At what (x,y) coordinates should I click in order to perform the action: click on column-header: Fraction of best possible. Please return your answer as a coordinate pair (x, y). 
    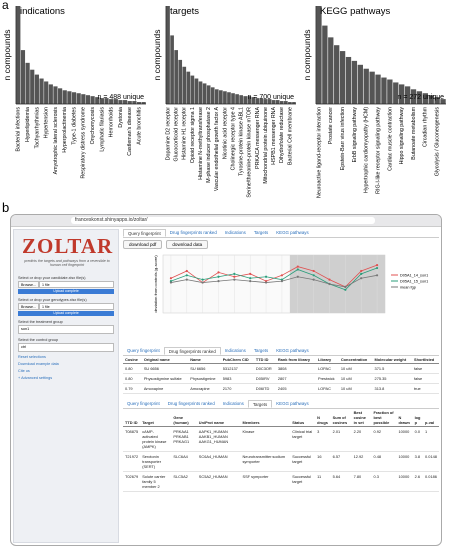
    Looking at the image, I should click on (384, 418).